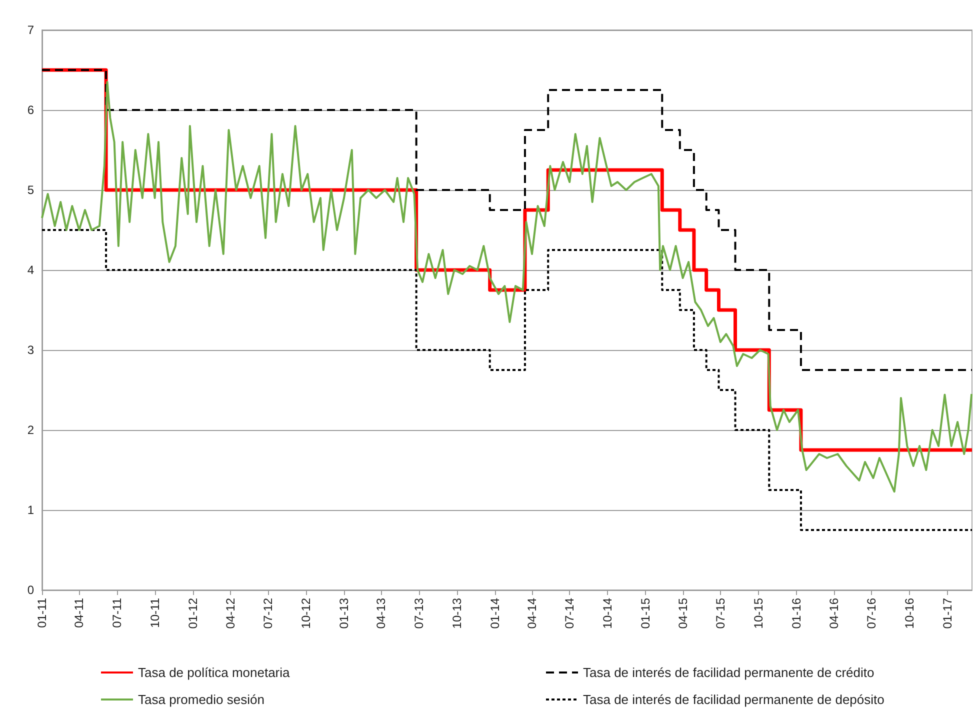 This screenshot has height=719, width=977. I want to click on x-tick-label: 07-12, so click(267, 613).